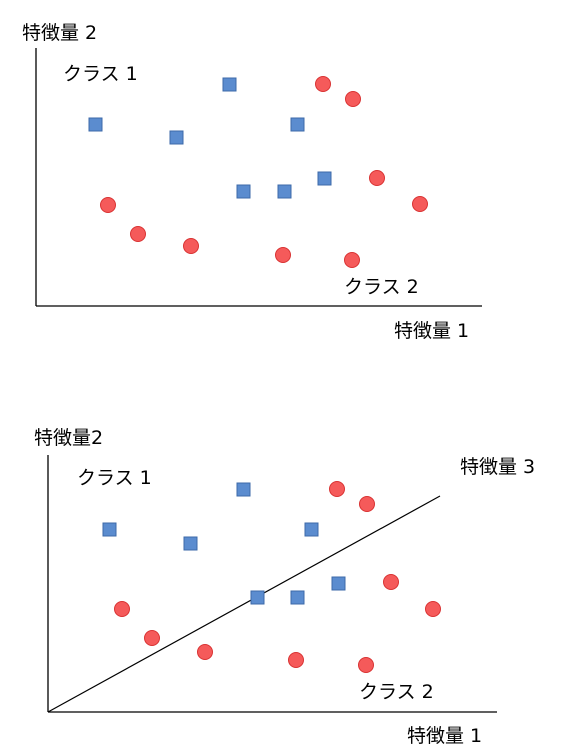  I want to click on bottom-x-axis-label: 特徴量 1, so click(444, 736).